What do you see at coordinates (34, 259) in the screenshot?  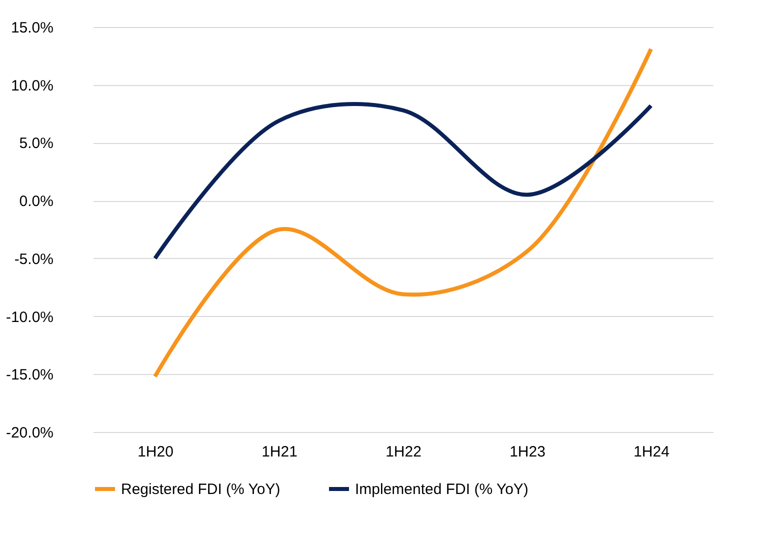 I see `y-tick-label: -5.0%` at bounding box center [34, 259].